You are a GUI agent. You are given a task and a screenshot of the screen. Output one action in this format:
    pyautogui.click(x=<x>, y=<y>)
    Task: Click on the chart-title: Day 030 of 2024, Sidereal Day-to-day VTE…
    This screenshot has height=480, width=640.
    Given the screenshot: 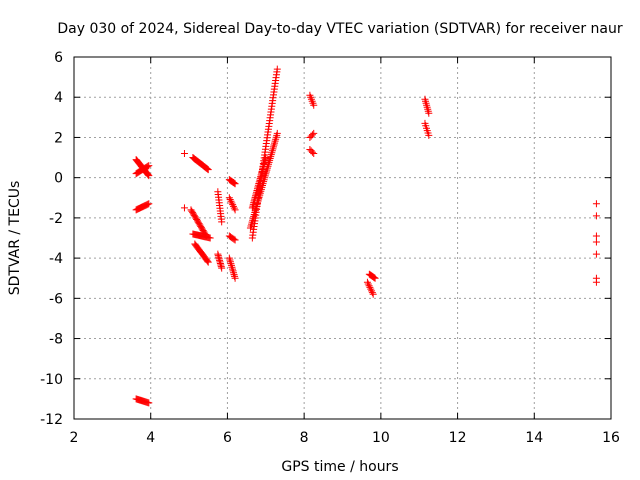 What is the action you would take?
    pyautogui.click(x=340, y=29)
    